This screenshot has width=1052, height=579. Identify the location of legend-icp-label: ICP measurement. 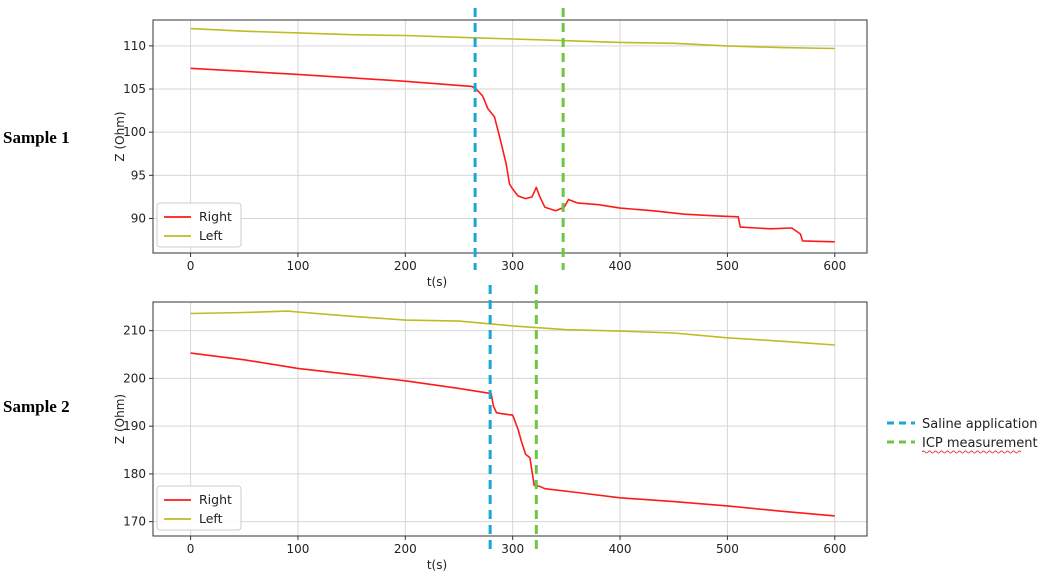
(980, 443).